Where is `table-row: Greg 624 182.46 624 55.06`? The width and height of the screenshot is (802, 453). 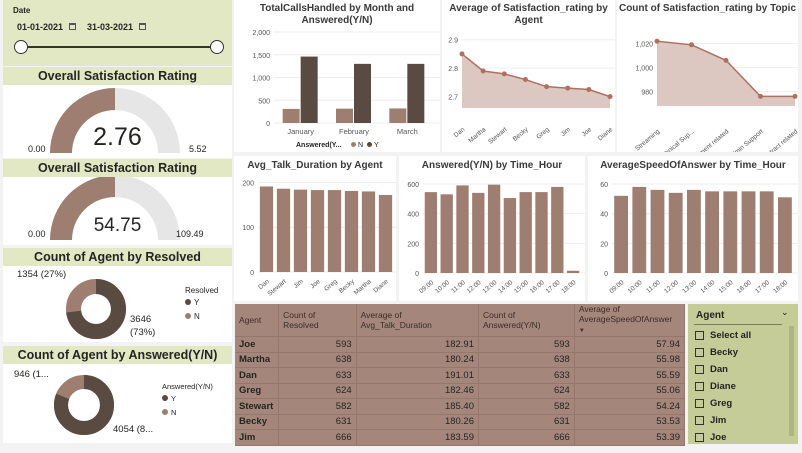
table-row: Greg 624 182.46 624 55.06 is located at coordinates (460, 391).